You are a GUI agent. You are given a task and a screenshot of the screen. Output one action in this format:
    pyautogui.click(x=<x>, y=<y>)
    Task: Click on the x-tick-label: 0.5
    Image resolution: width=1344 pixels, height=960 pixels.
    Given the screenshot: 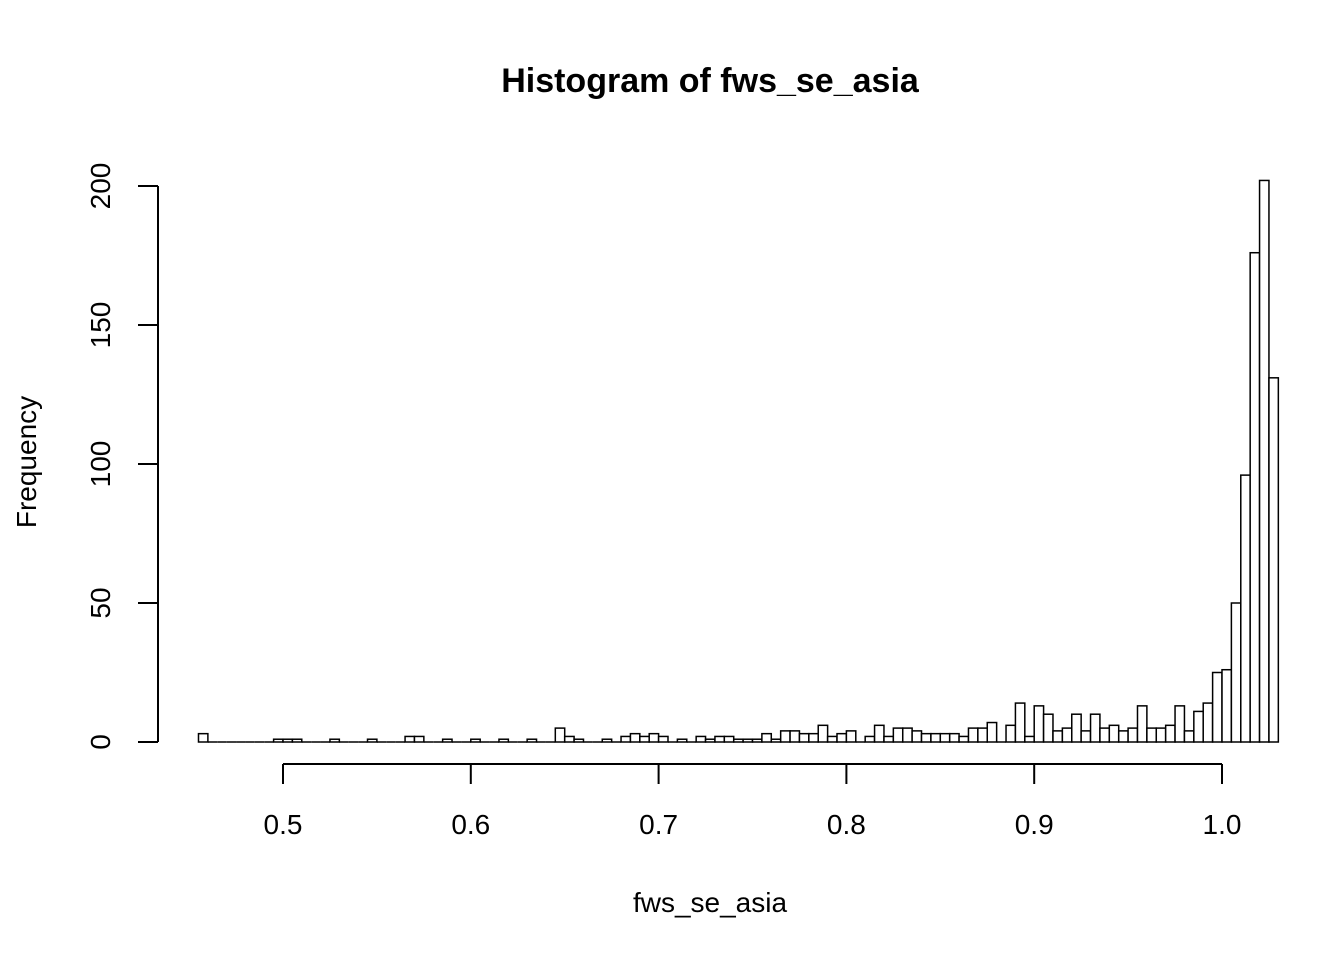 What is the action you would take?
    pyautogui.click(x=283, y=824)
    